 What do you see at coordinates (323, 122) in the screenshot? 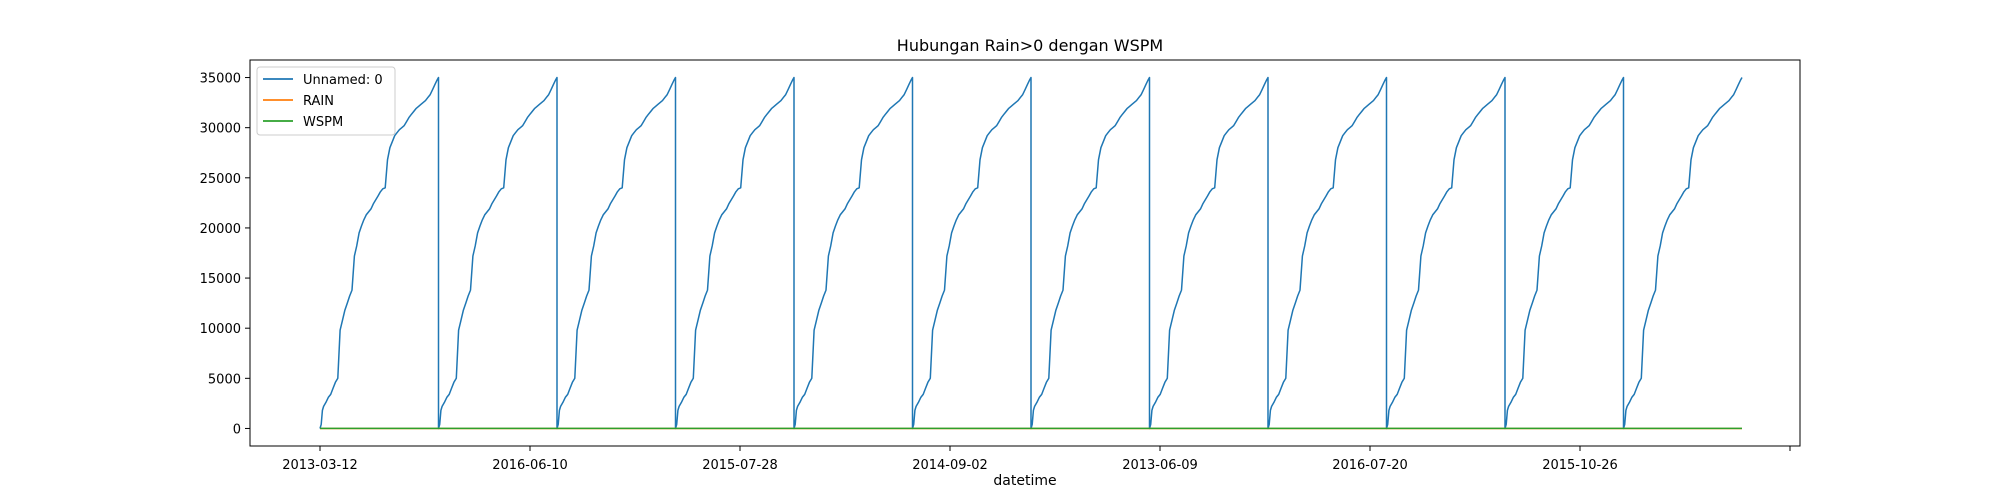
I see `legend-label: WSPM` at bounding box center [323, 122].